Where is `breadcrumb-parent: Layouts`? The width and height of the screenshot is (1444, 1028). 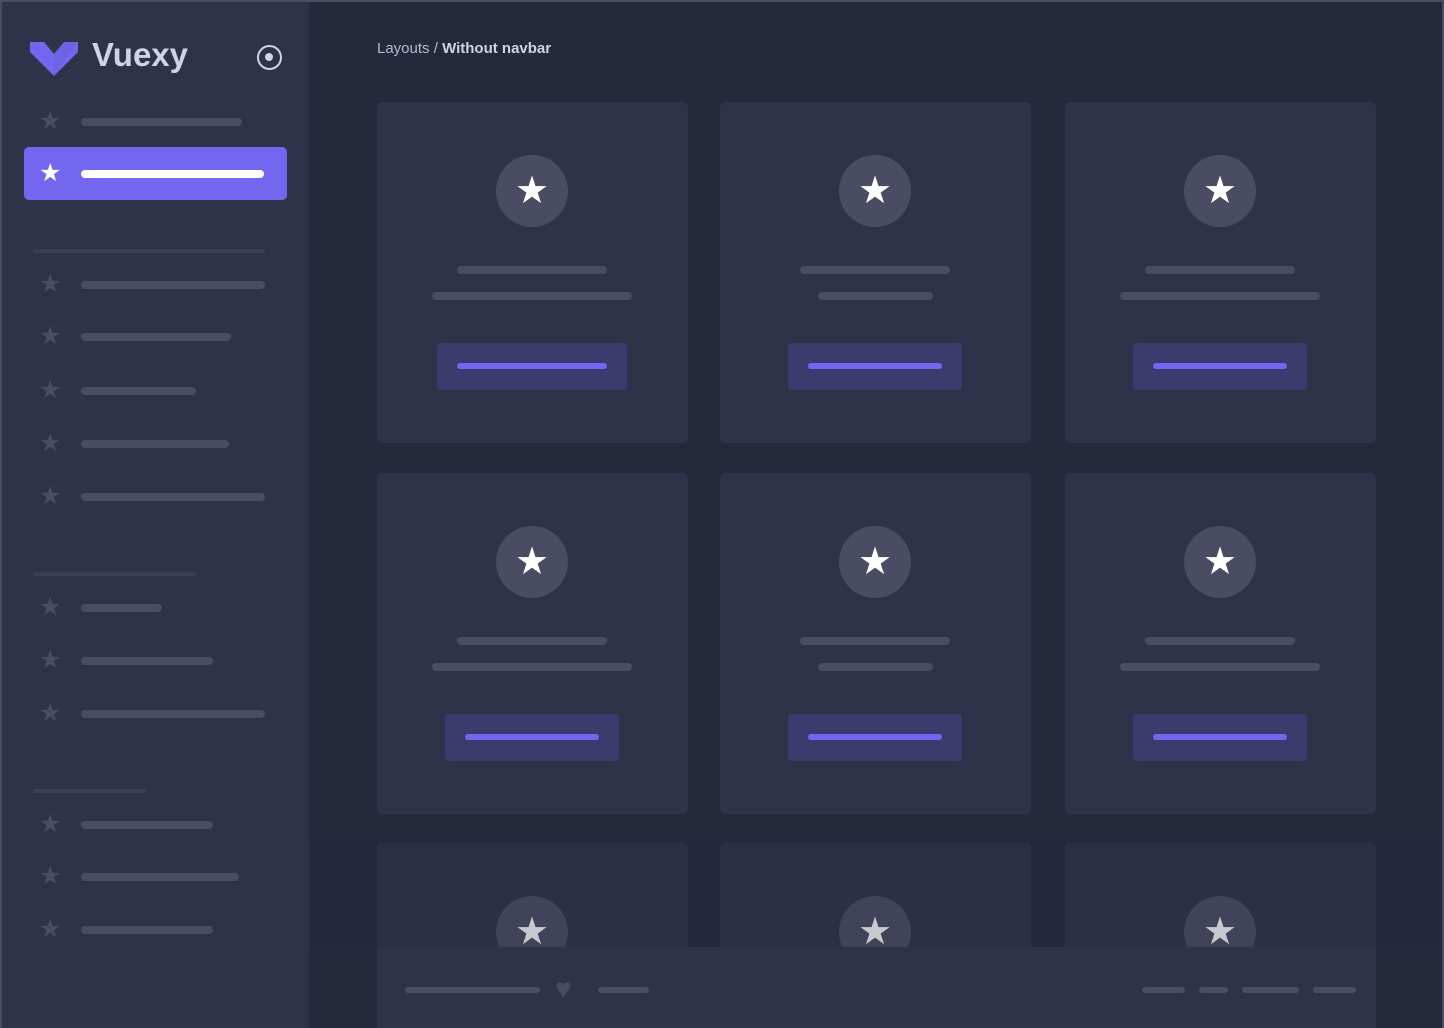
breadcrumb-parent: Layouts is located at coordinates (403, 48).